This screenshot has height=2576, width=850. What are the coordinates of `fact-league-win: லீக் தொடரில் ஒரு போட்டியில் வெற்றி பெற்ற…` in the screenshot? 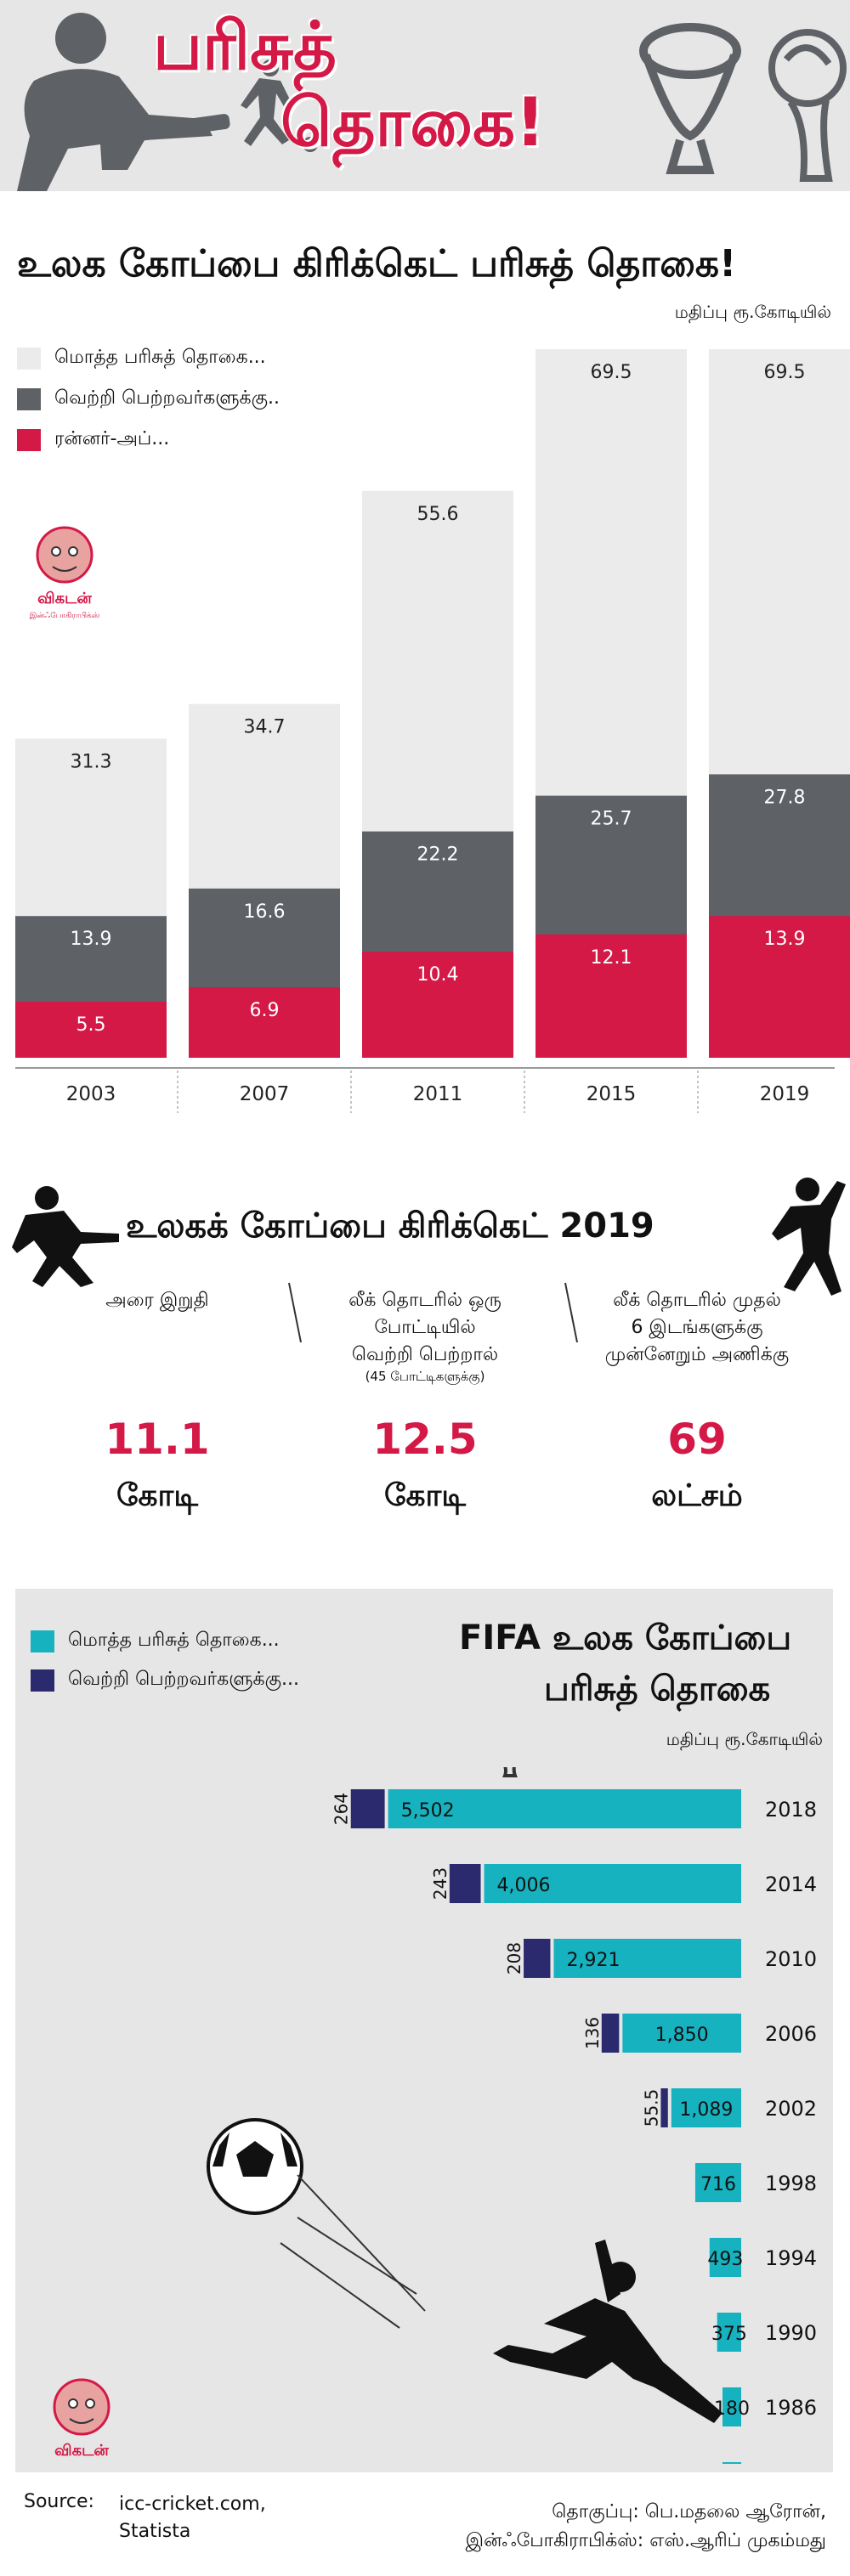 It's located at (425, 1336).